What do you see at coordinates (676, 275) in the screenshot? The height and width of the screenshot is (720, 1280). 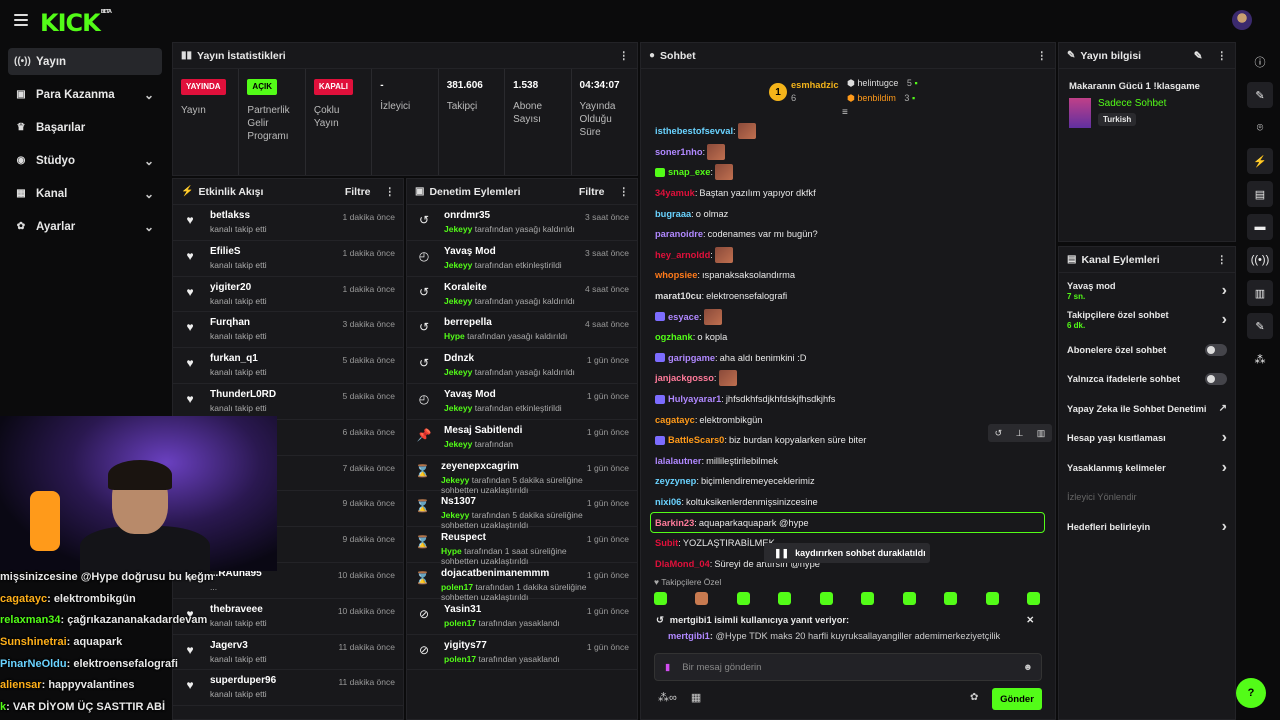 I see `chat-username: whopsiee` at bounding box center [676, 275].